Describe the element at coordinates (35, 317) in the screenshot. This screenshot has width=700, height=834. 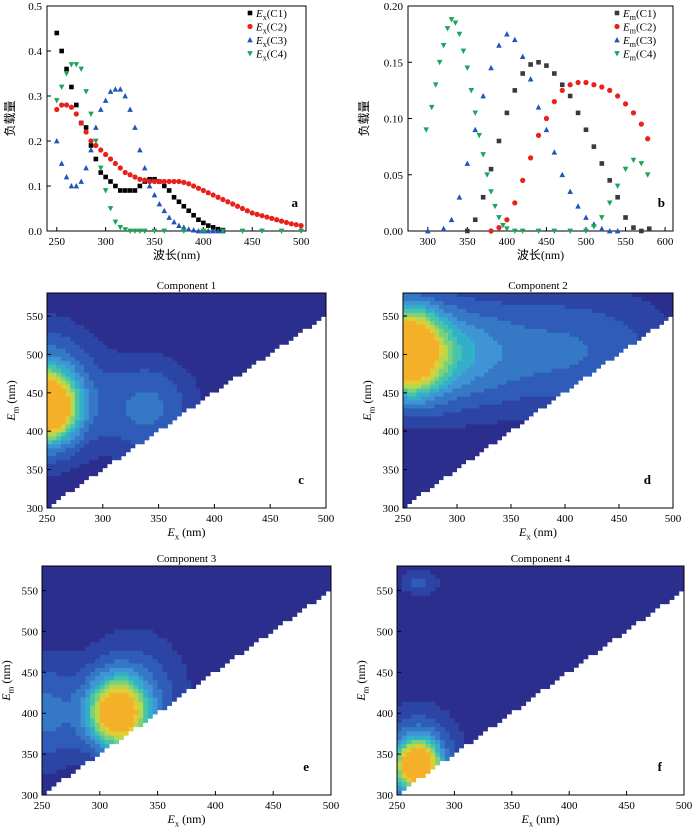
I see `y-tick-label: 550` at that location.